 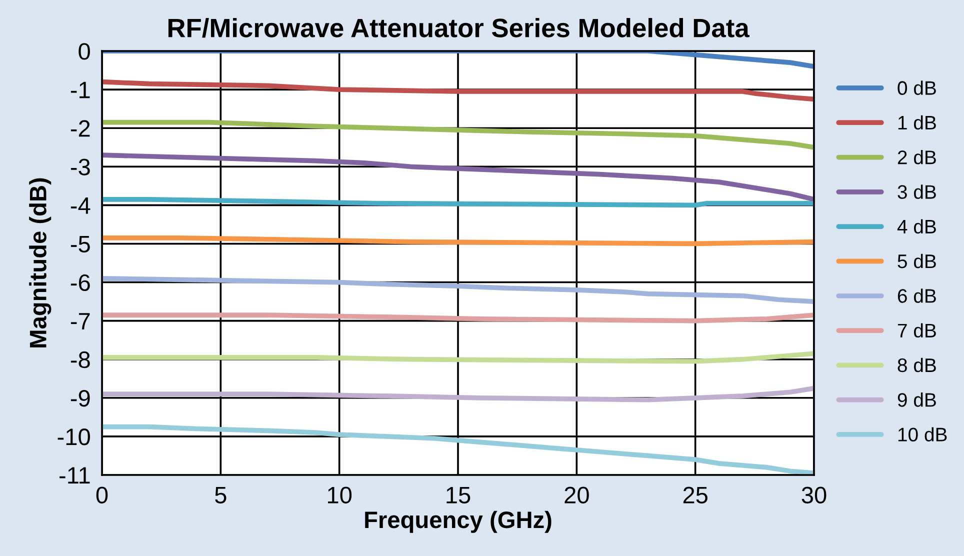 What do you see at coordinates (917, 261) in the screenshot?
I see `legend-label: 5 dB` at bounding box center [917, 261].